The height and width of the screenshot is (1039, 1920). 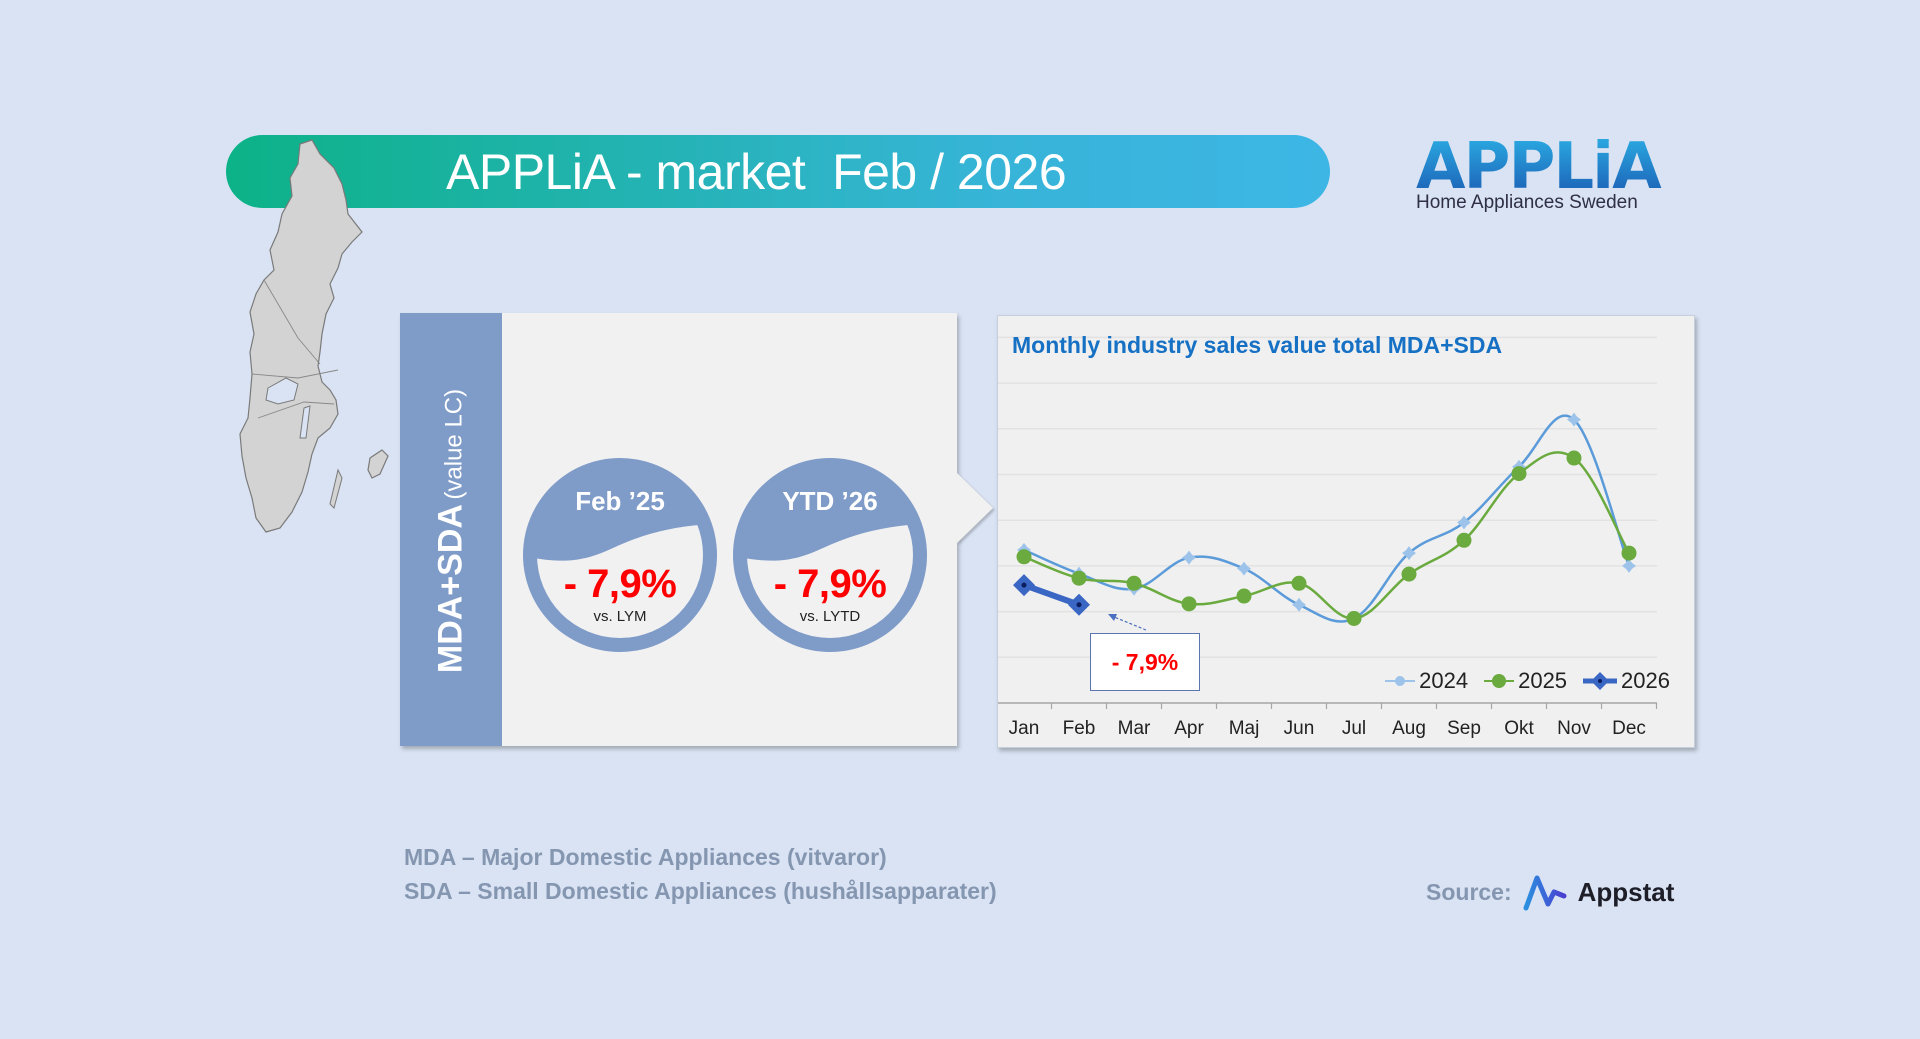 I want to click on oland-island, so click(x=336, y=488).